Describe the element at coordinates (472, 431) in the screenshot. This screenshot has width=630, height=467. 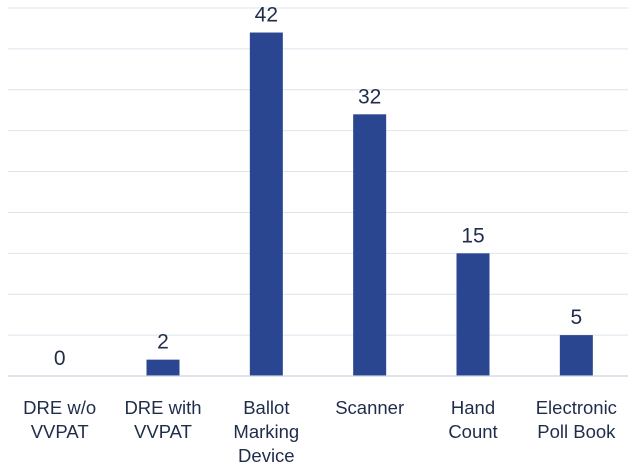
I see `x-tick-label-line: Count` at that location.